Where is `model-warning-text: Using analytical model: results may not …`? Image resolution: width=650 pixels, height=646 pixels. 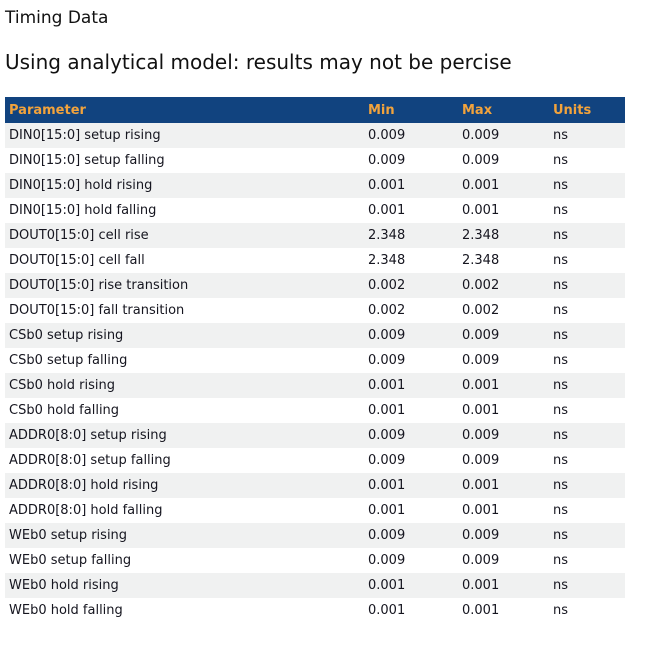 model-warning-text: Using analytical model: results may not … is located at coordinates (258, 62).